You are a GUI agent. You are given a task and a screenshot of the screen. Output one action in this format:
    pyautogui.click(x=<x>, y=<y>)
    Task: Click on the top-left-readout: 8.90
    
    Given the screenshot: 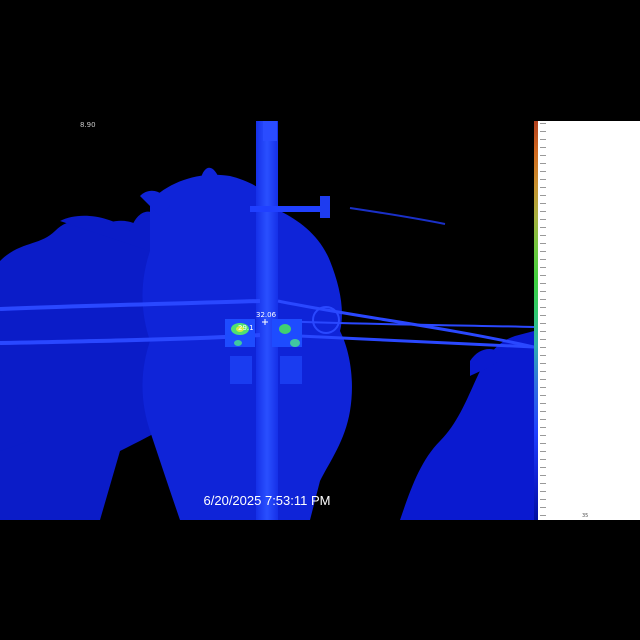 What is the action you would take?
    pyautogui.click(x=88, y=125)
    